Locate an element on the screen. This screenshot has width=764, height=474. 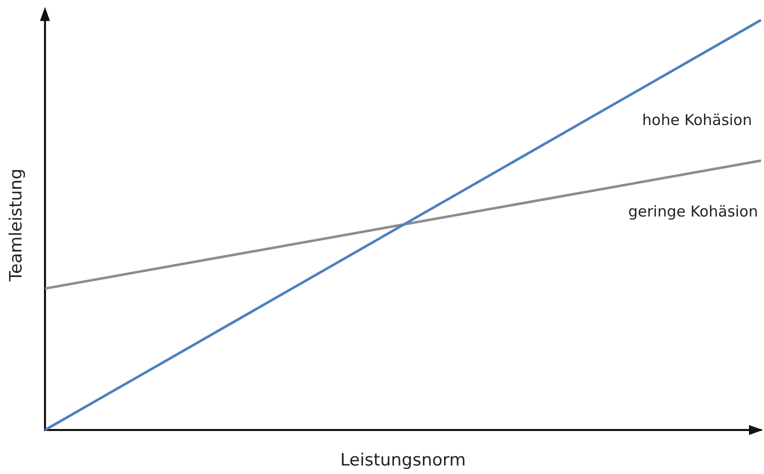
x-axis-title: Leistungsnorm is located at coordinates (403, 460).